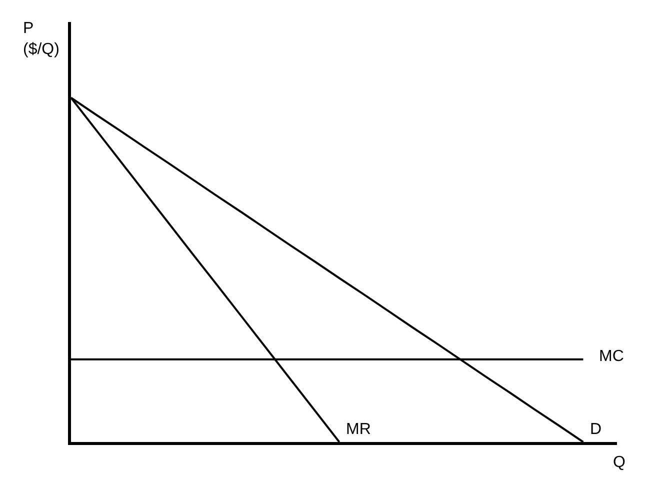  Describe the element at coordinates (596, 429) in the screenshot. I see `series-label: D` at that location.